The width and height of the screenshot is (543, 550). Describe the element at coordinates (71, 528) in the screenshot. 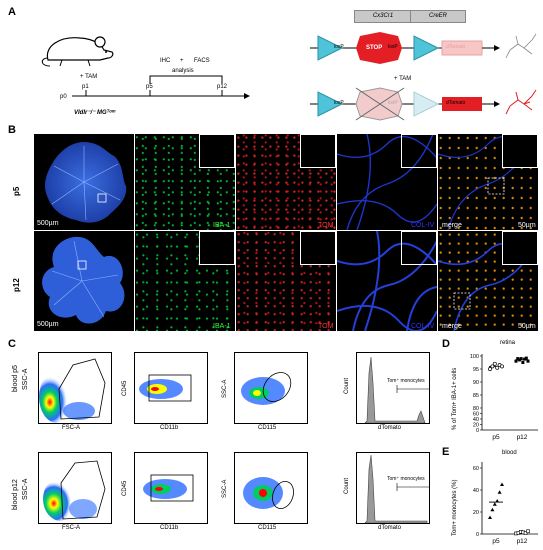

I see `axis-fsc-p12: FSC-A` at that location.